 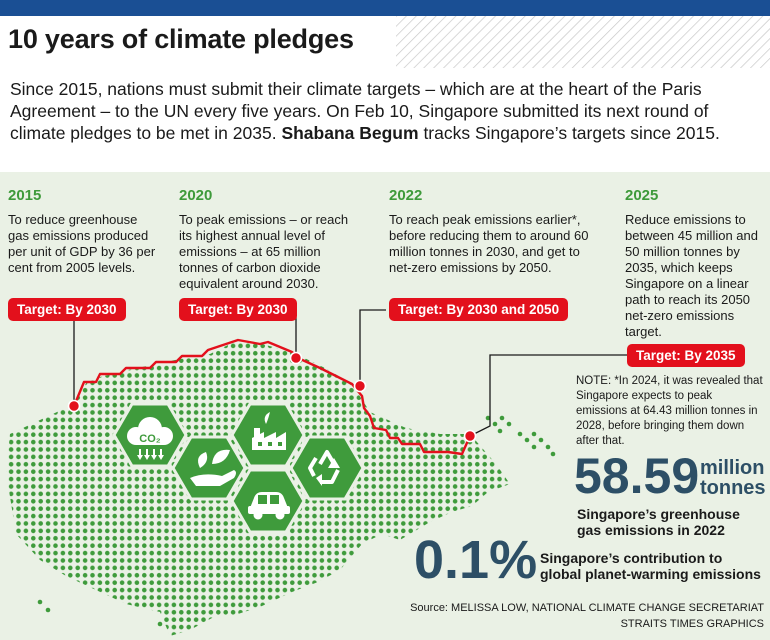 I want to click on car-icon, so click(x=269, y=506).